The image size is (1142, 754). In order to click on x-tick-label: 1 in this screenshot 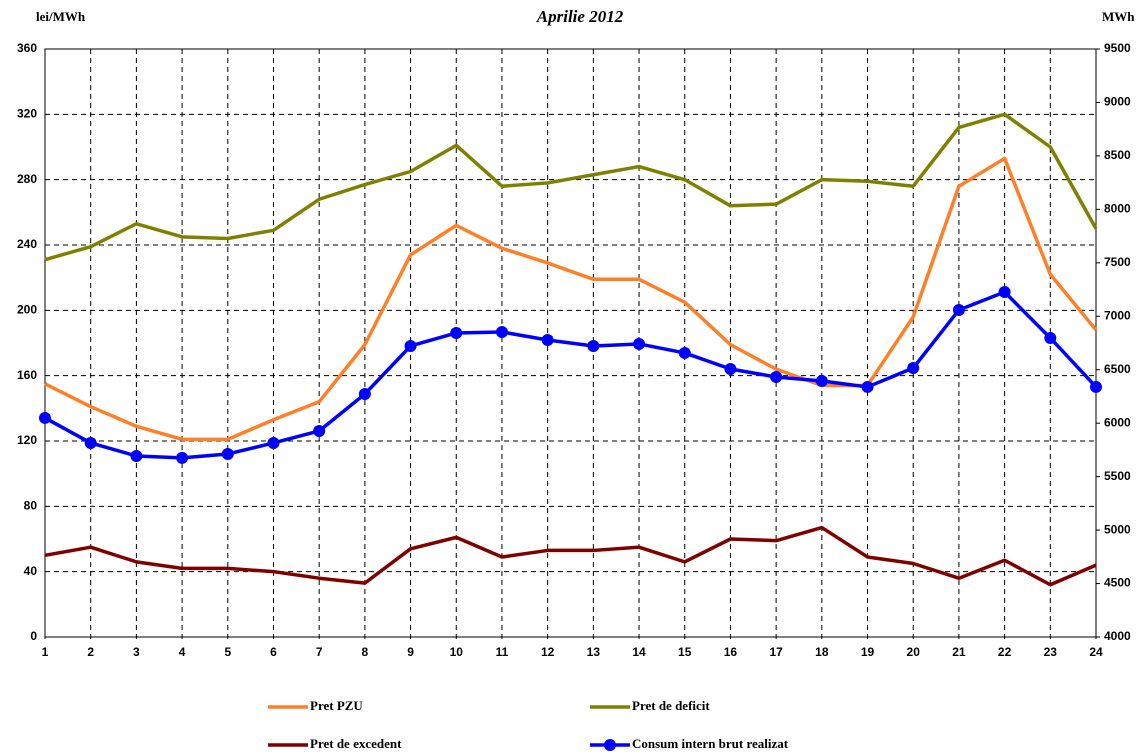, I will do `click(45, 652)`.